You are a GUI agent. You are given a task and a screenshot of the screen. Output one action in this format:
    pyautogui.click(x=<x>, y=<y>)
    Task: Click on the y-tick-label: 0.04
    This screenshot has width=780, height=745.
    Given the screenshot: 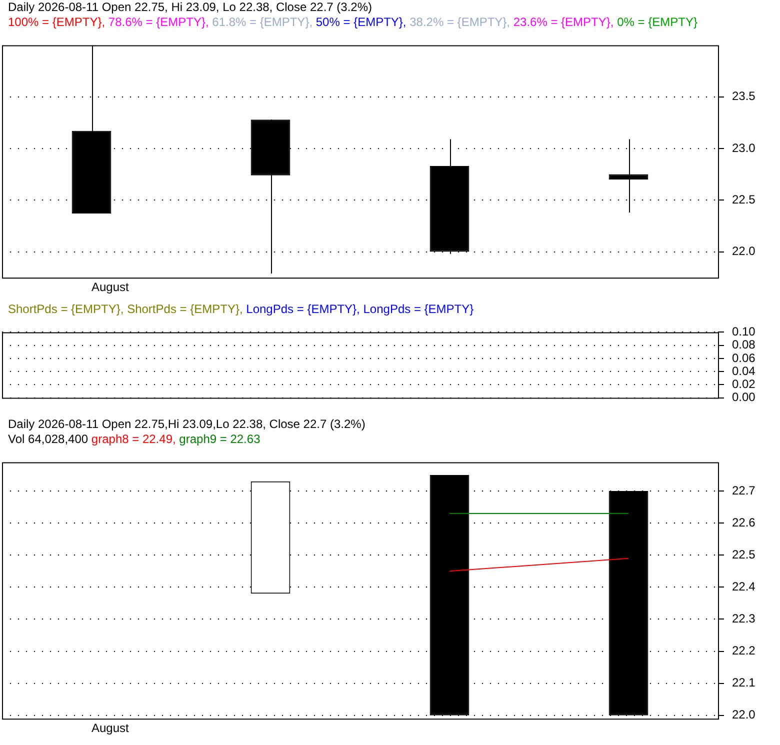 What is the action you would take?
    pyautogui.click(x=744, y=371)
    